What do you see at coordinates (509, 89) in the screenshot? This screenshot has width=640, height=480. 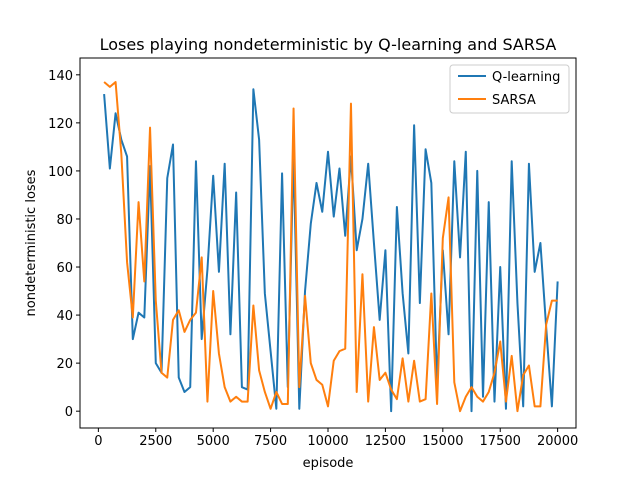 I see `legend: Q-learning SARSA` at bounding box center [509, 89].